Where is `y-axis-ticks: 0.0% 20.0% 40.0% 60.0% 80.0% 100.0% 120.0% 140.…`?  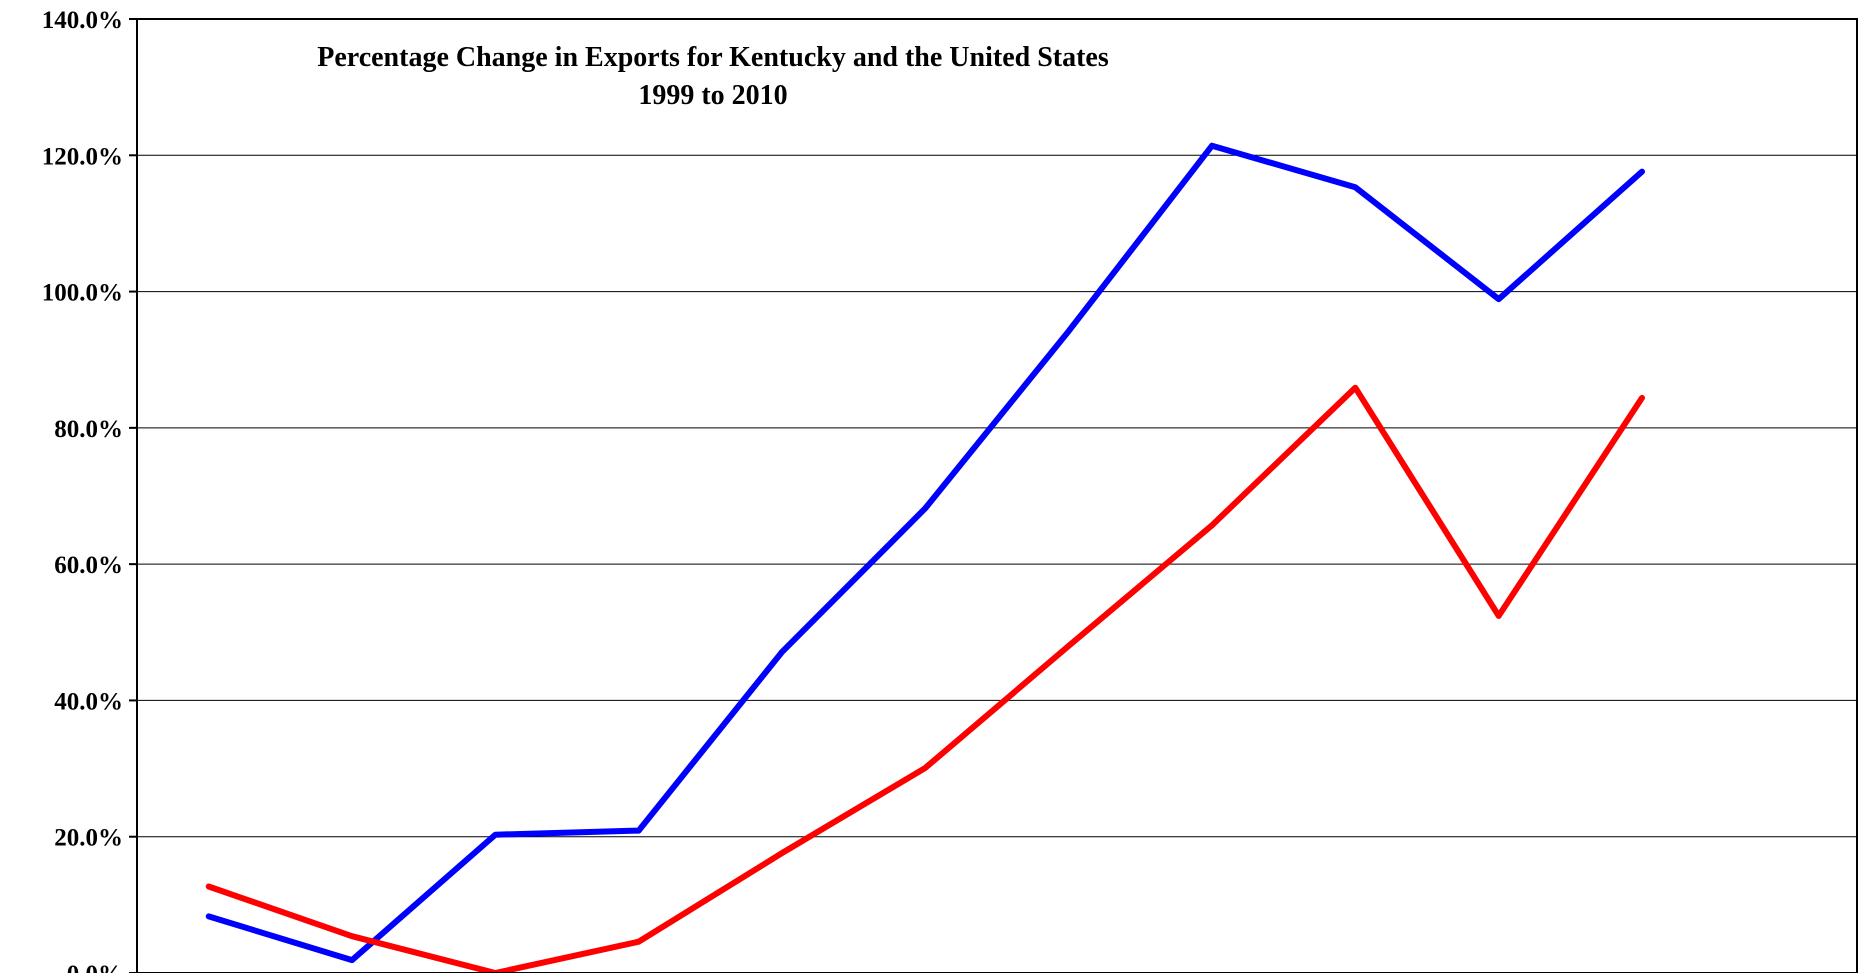
y-axis-ticks: 0.0% 20.0% 40.0% 60.0% 80.0% 100.0% 120.0% 140.… is located at coordinates (89, 492).